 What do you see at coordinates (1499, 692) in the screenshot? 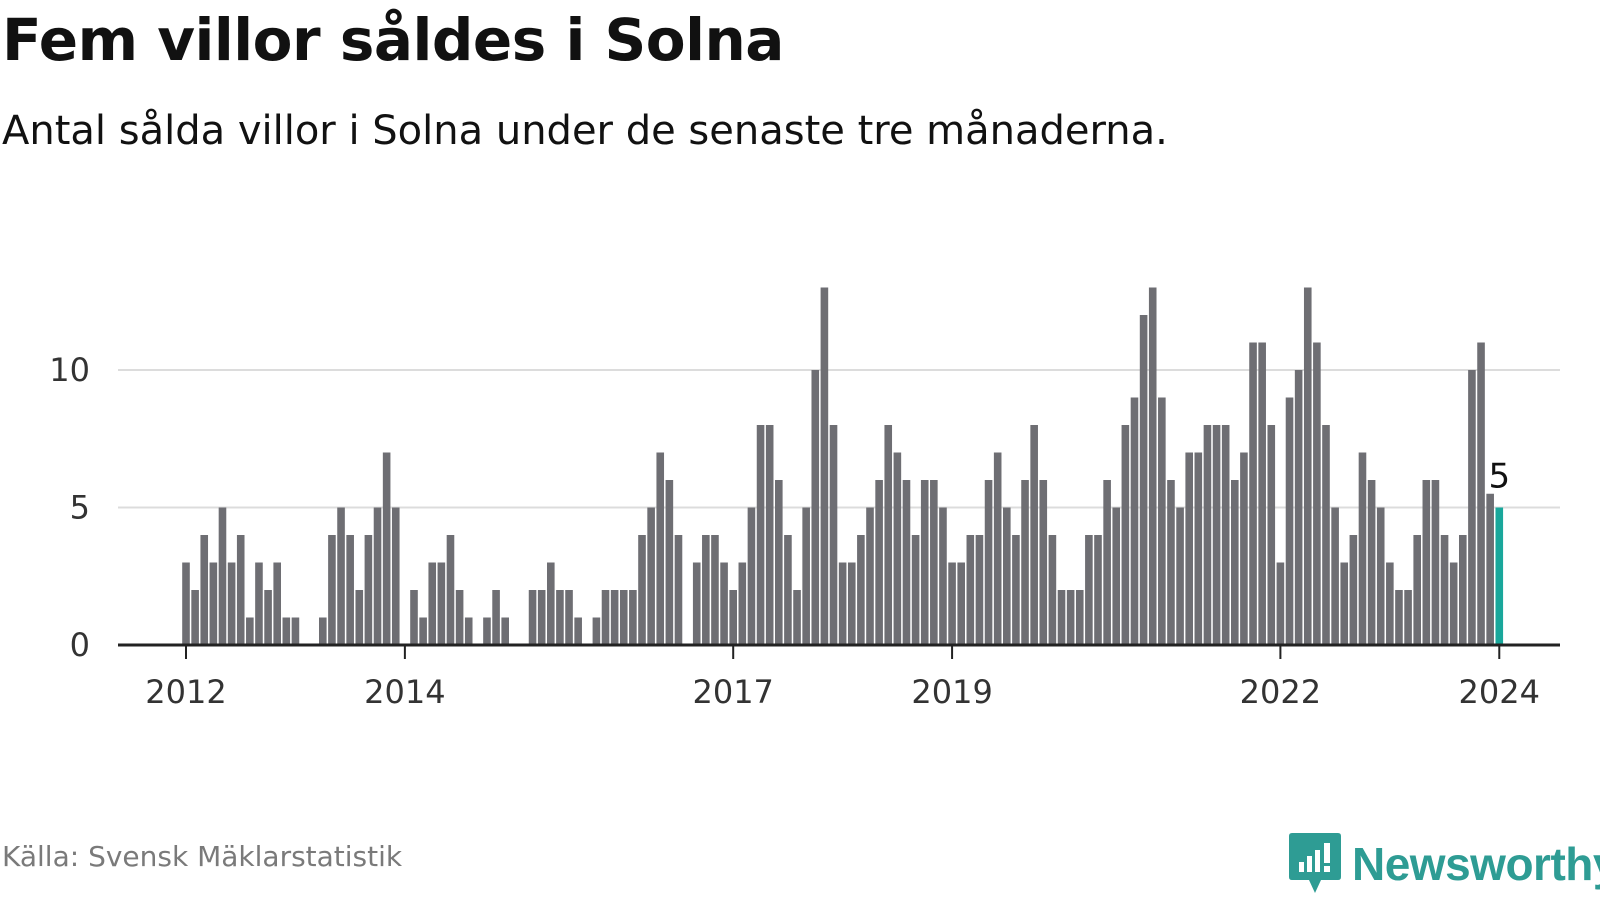
I see `x-tick-label: 2024` at bounding box center [1499, 692].